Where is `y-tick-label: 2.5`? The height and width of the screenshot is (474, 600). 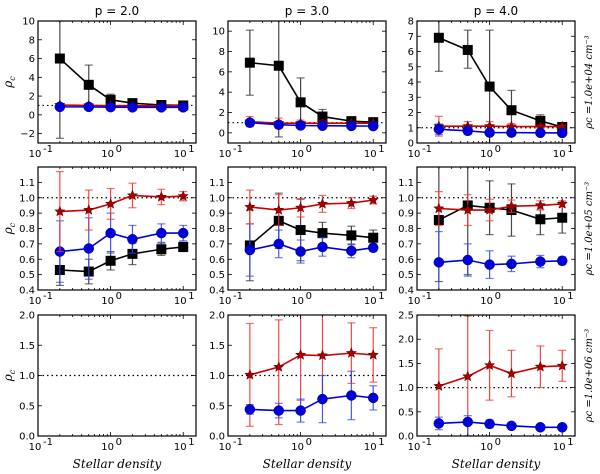
y-tick-label: 2.5 is located at coordinates (406, 316).